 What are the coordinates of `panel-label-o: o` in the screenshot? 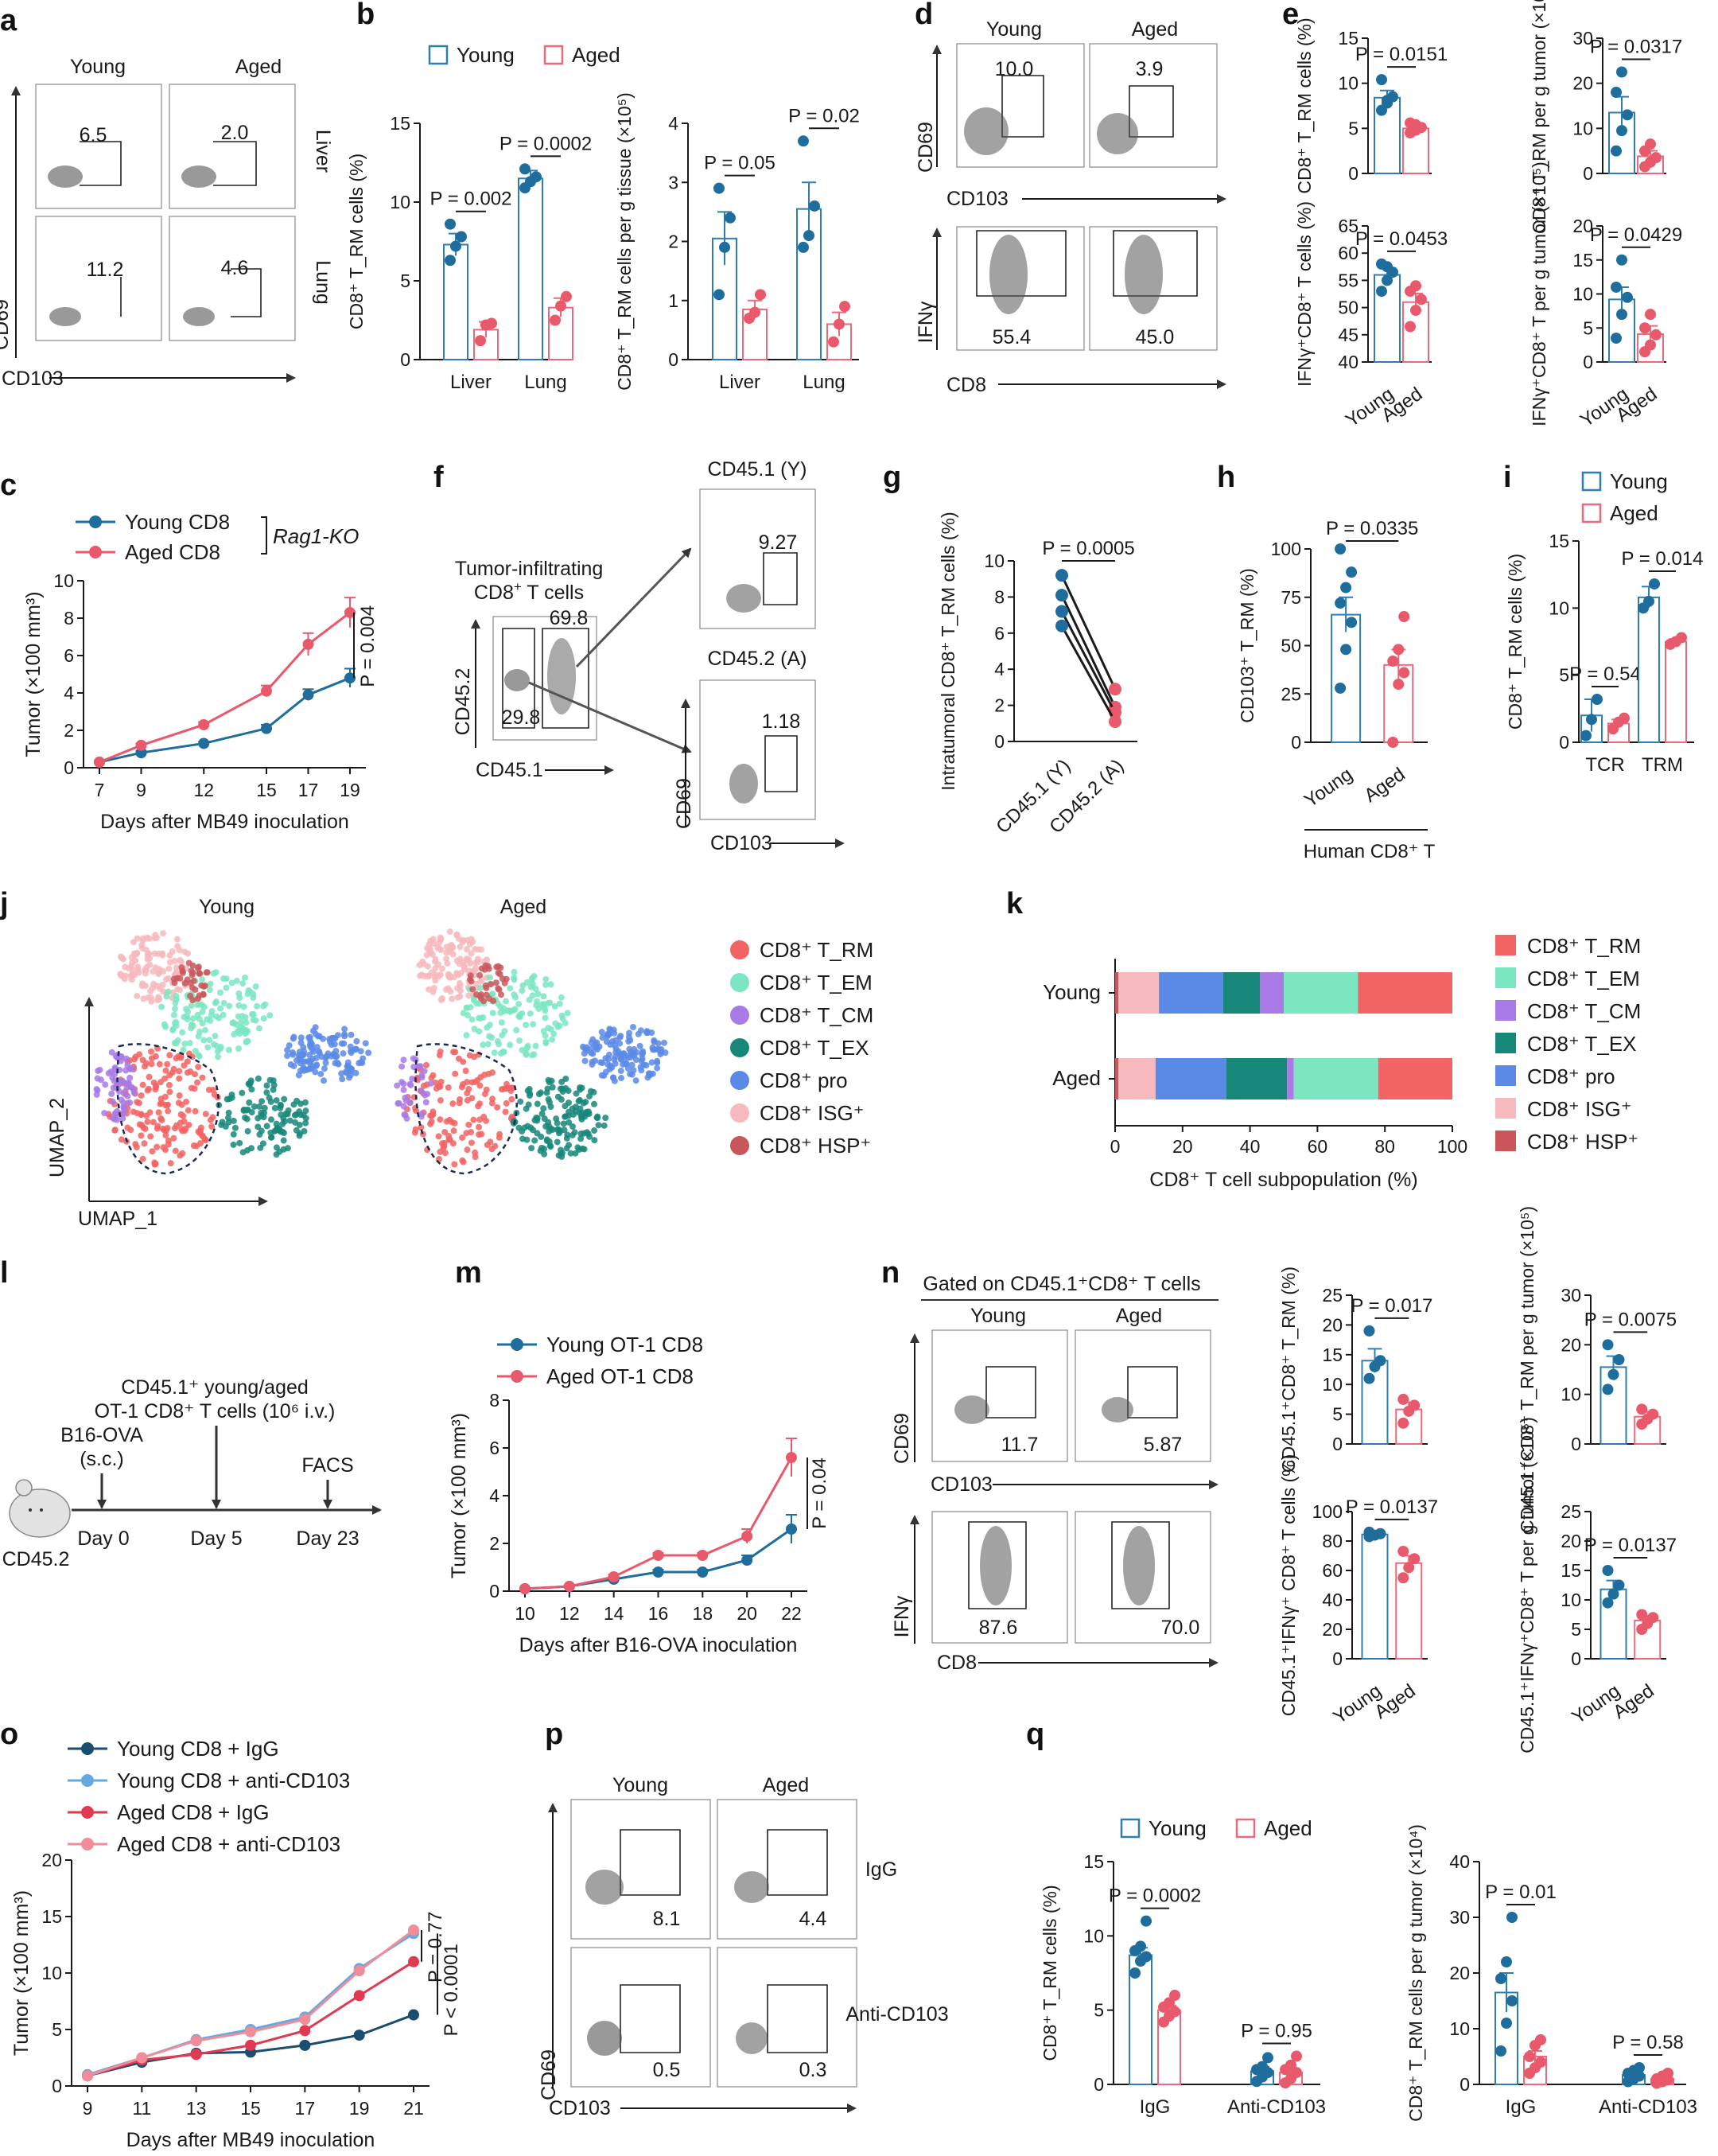 It's located at (9, 1734).